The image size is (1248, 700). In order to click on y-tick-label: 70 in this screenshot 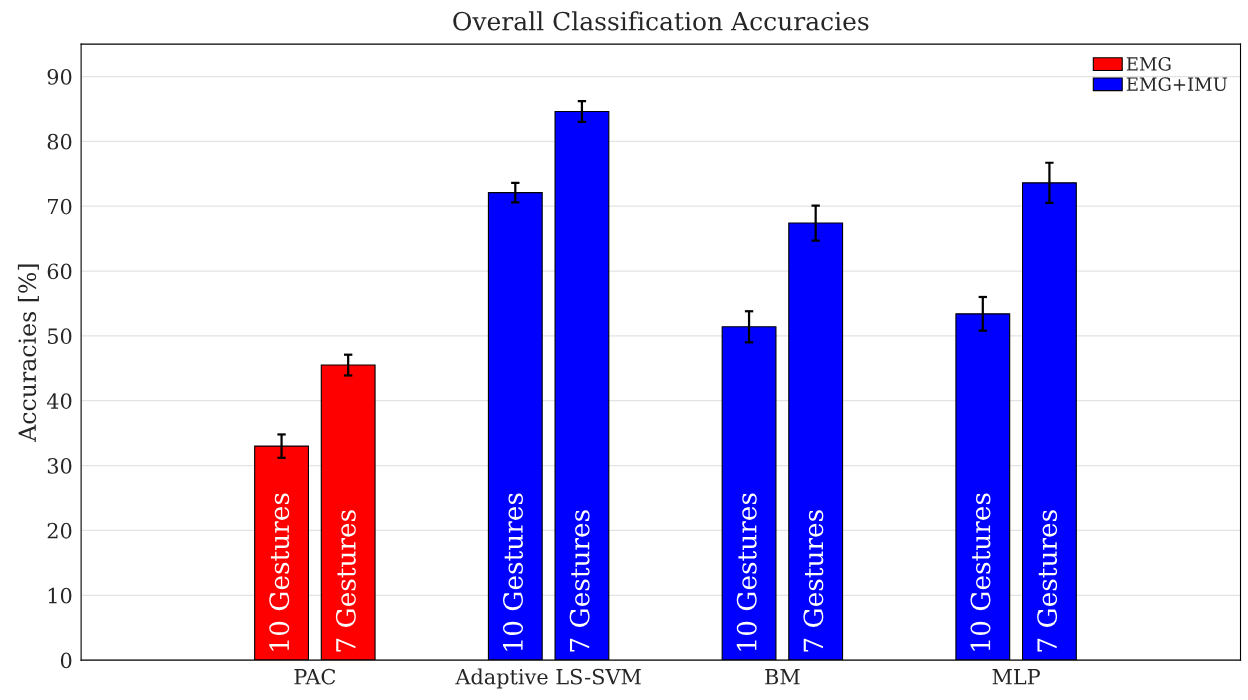, I will do `click(60, 206)`.